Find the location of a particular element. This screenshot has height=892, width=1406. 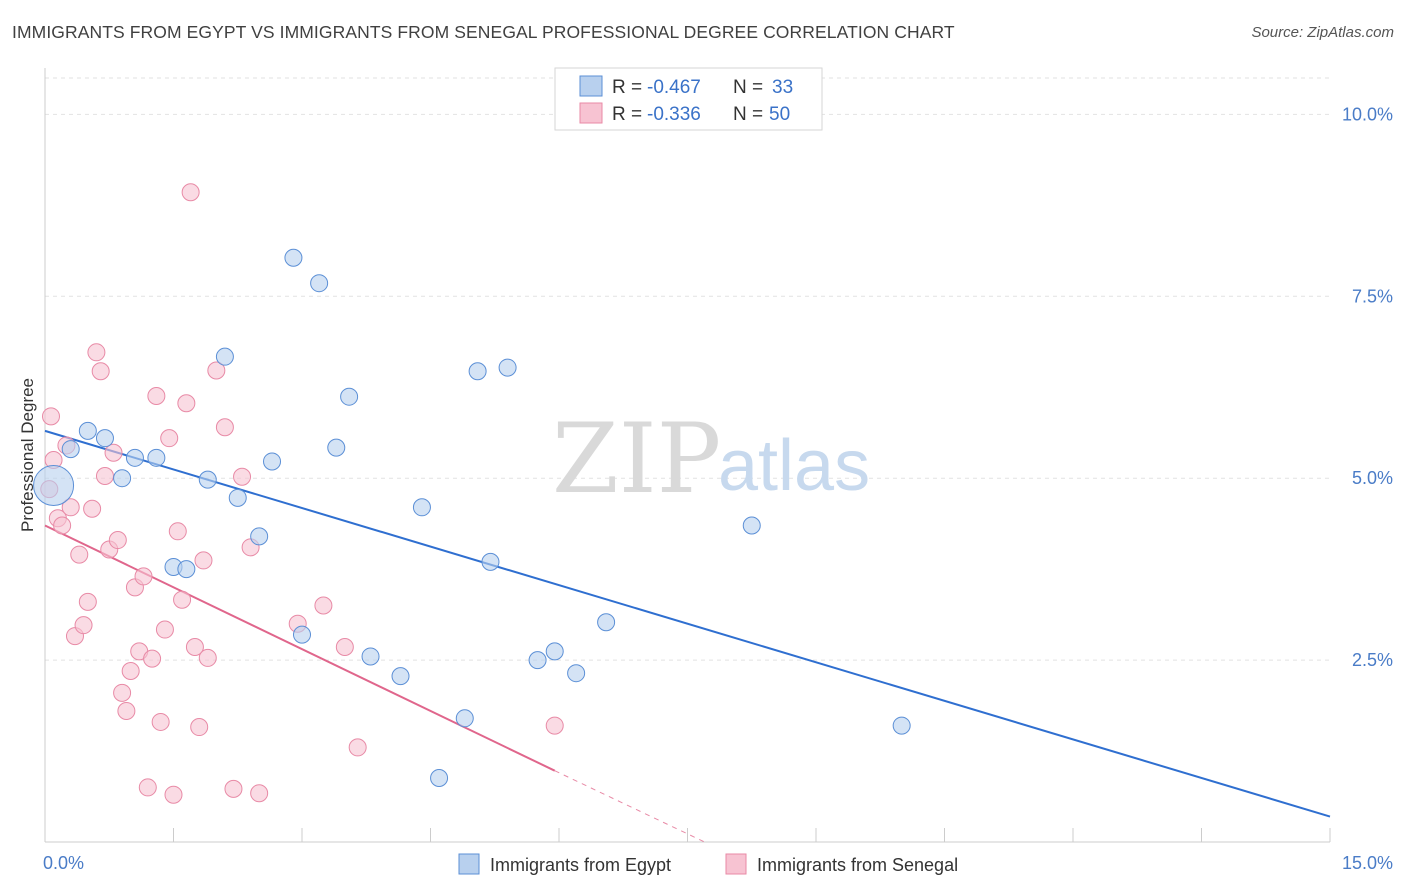

senegal-trendline is located at coordinates (300, 648).